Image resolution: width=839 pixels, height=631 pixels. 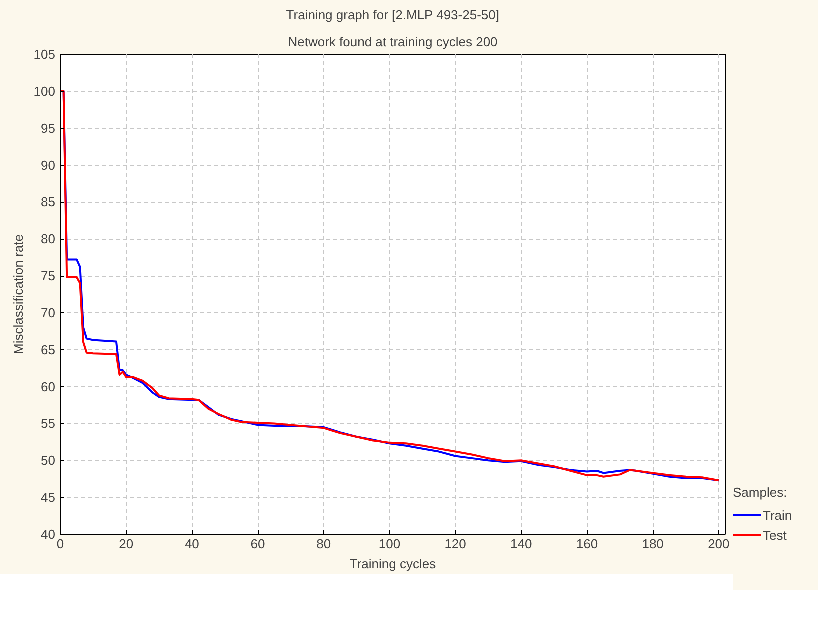 What do you see at coordinates (48, 276) in the screenshot?
I see `y-tick-label: 75` at bounding box center [48, 276].